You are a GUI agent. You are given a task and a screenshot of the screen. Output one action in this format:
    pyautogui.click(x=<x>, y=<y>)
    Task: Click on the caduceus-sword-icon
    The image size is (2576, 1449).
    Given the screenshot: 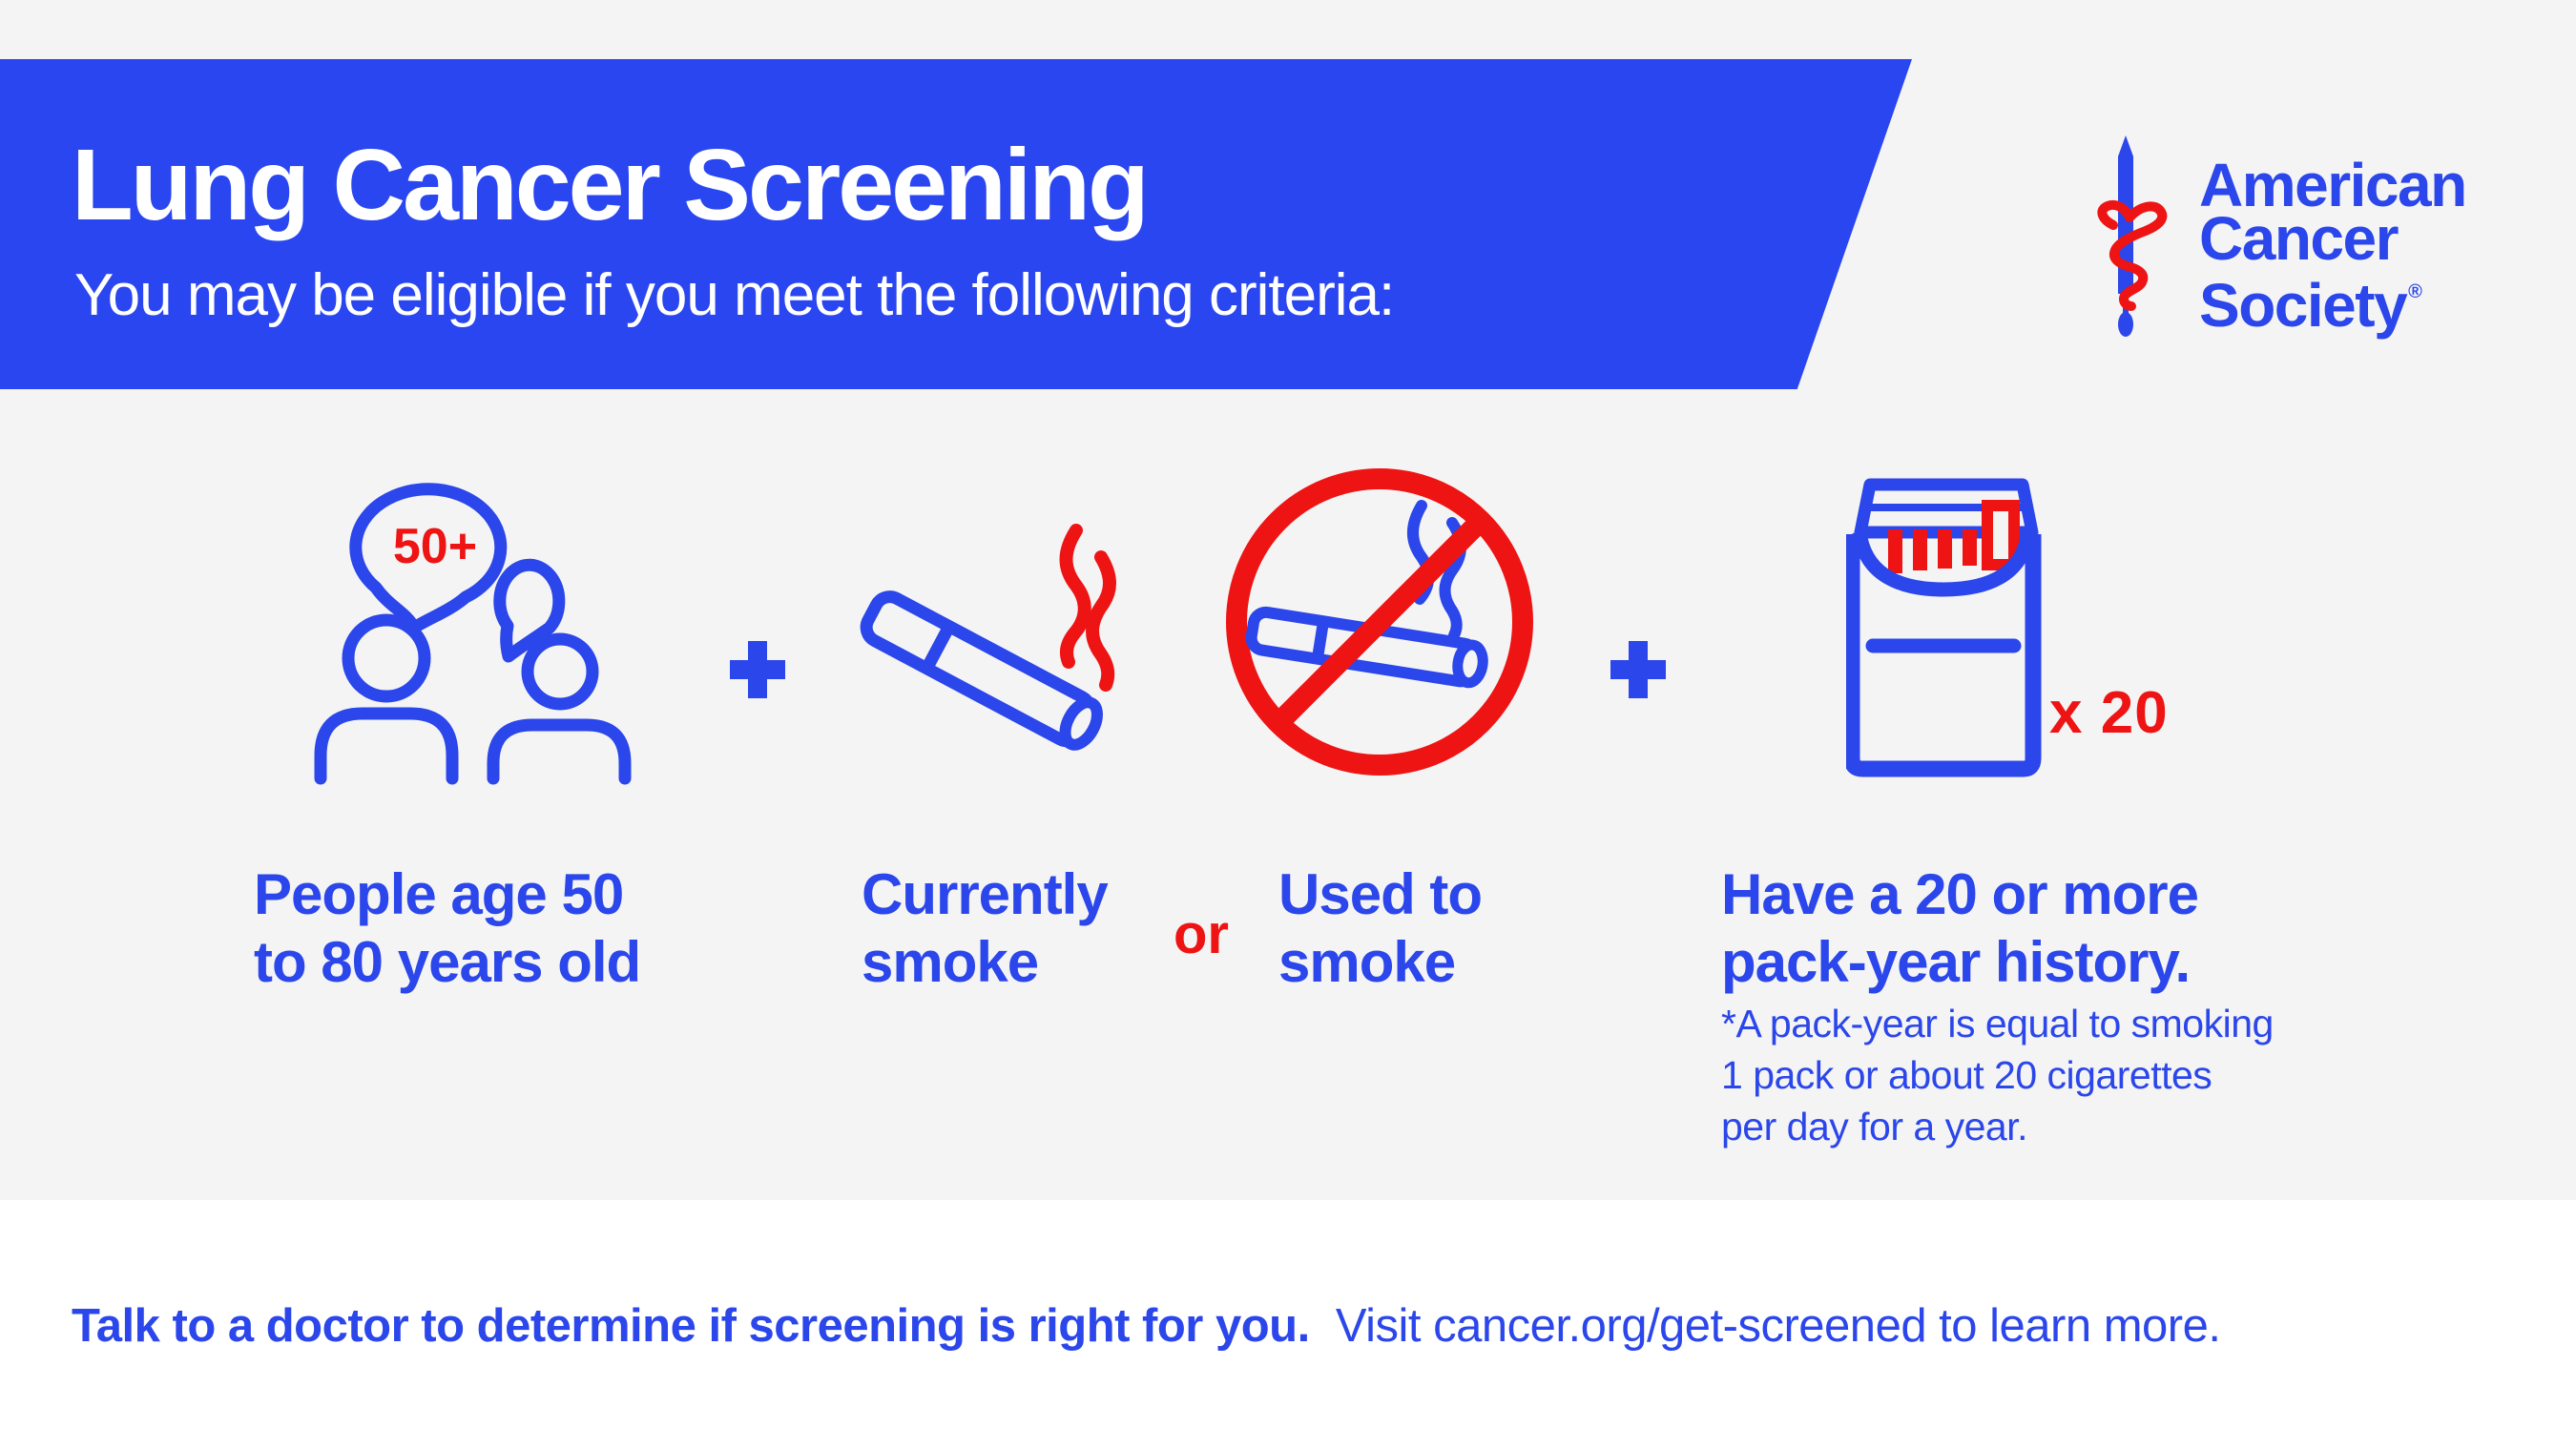 What is the action you would take?
    pyautogui.click(x=2132, y=236)
    